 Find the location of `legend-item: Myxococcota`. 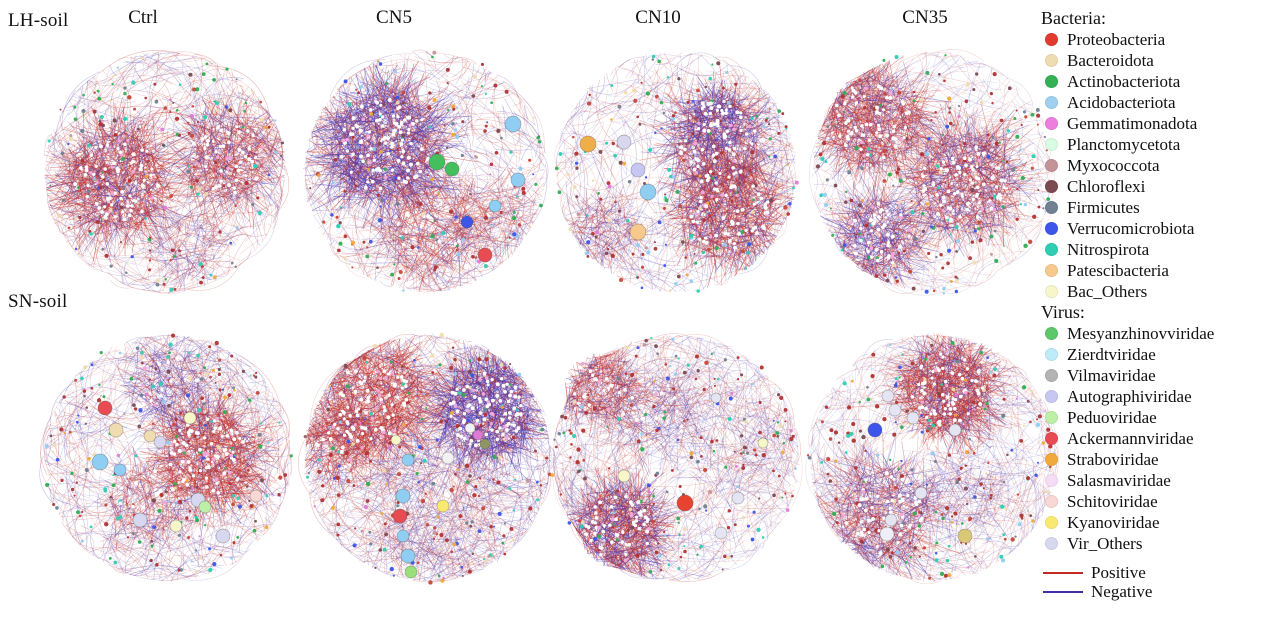

legend-item: Myxococcota is located at coordinates (1153, 165).